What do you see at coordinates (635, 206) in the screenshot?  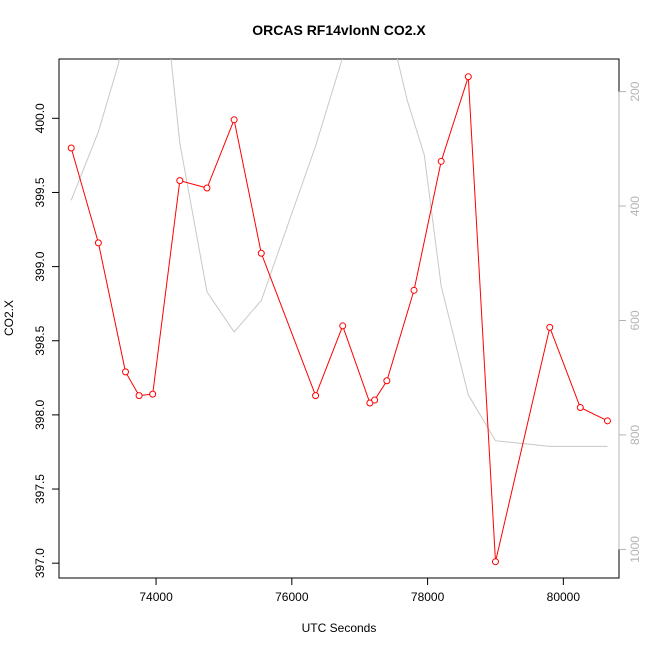 I see `y2-tick-label: 400` at bounding box center [635, 206].